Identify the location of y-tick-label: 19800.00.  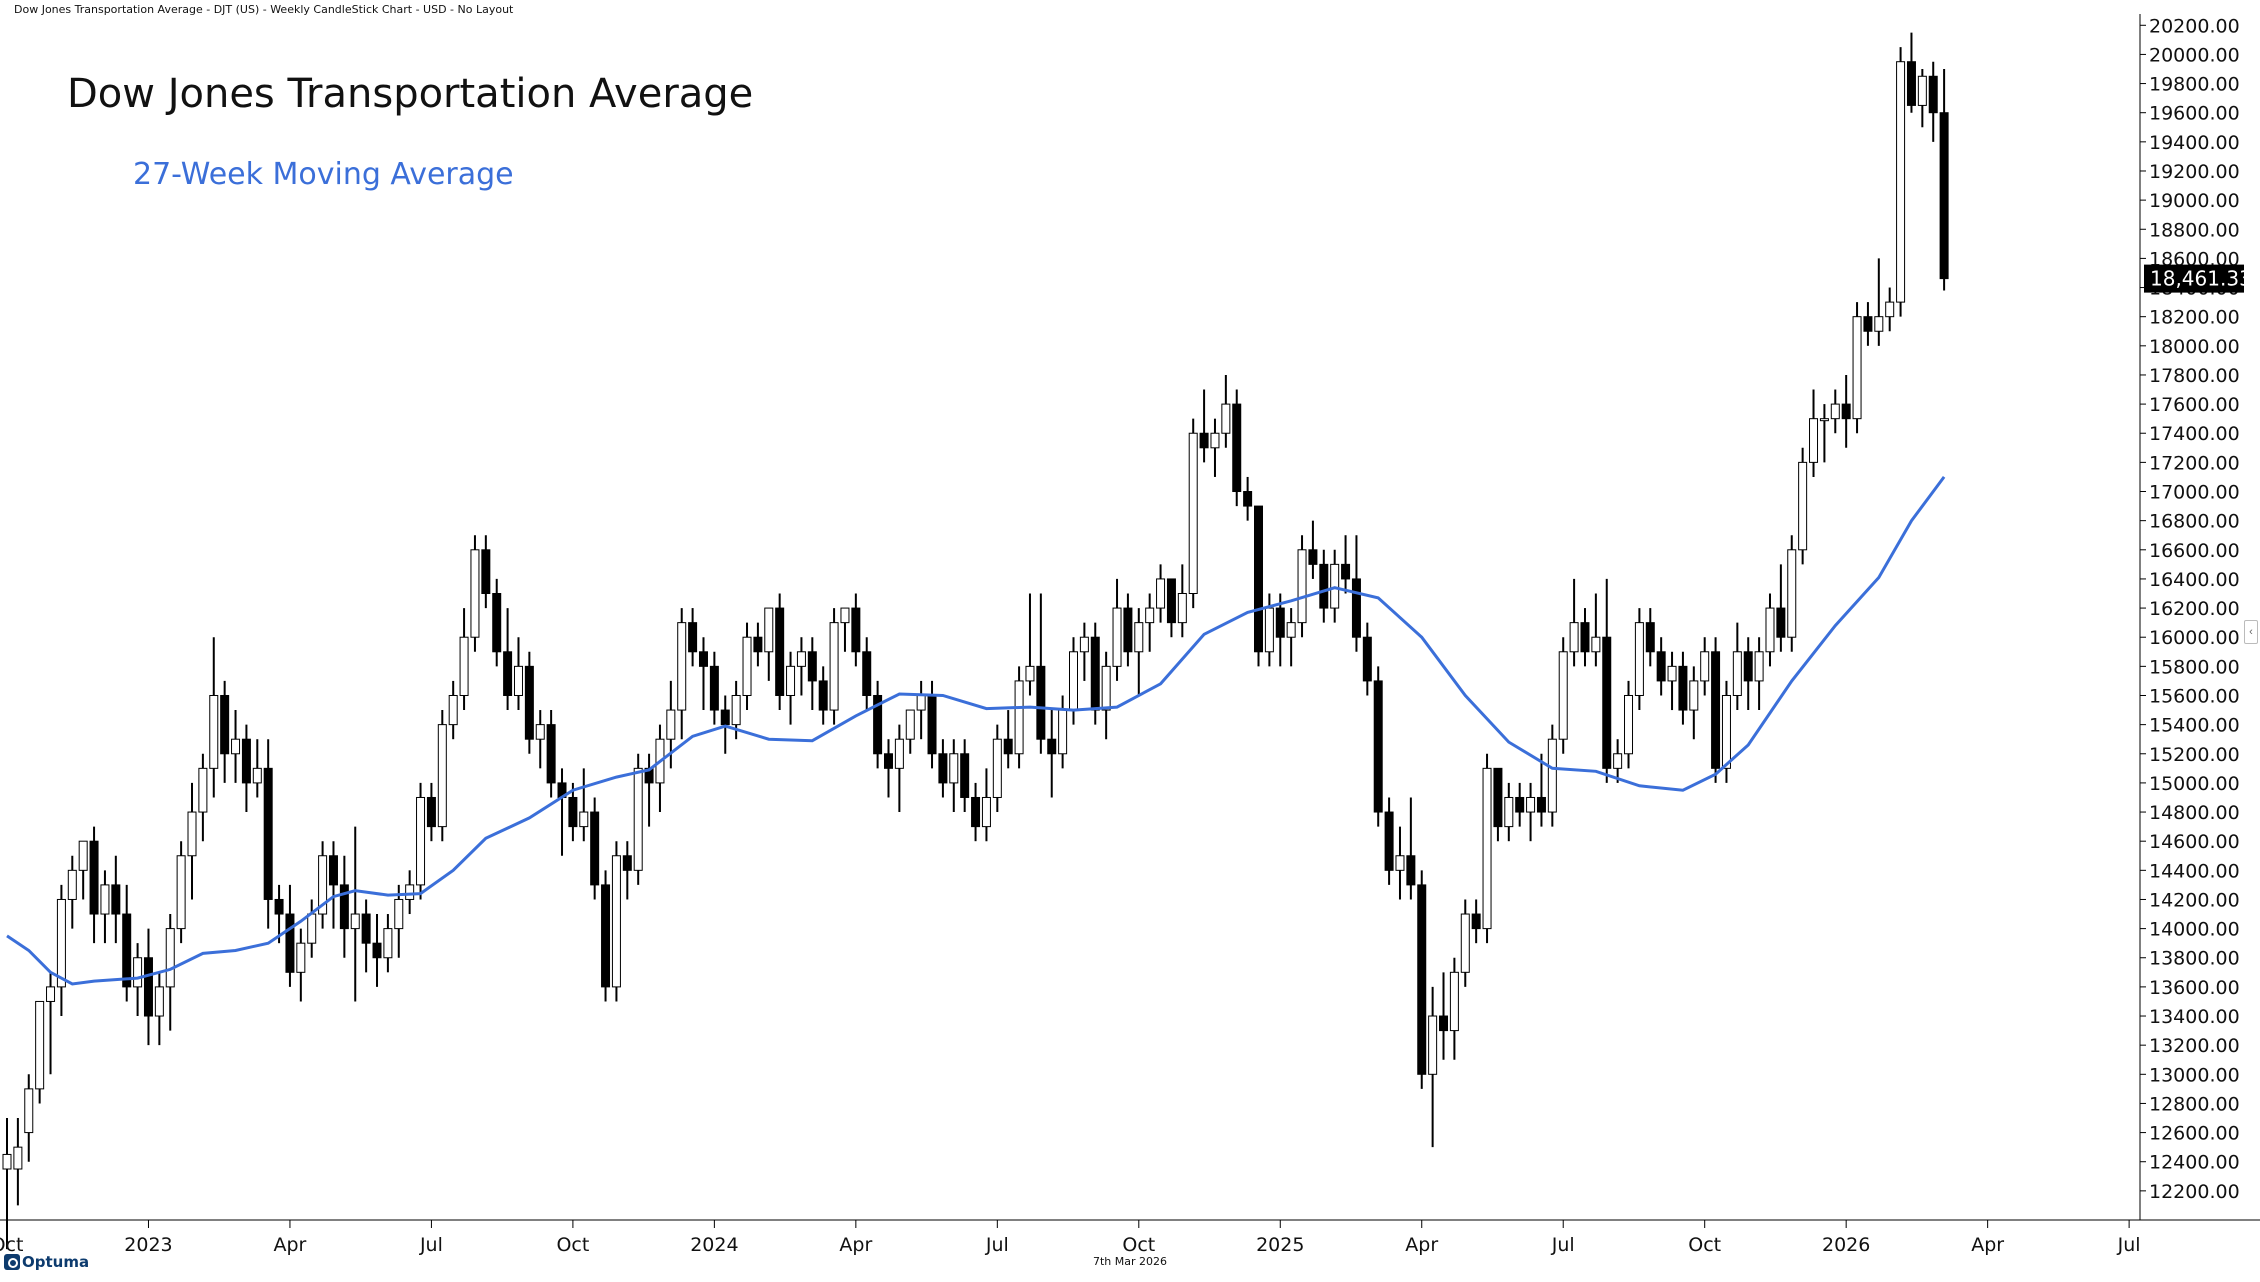
(2194, 85).